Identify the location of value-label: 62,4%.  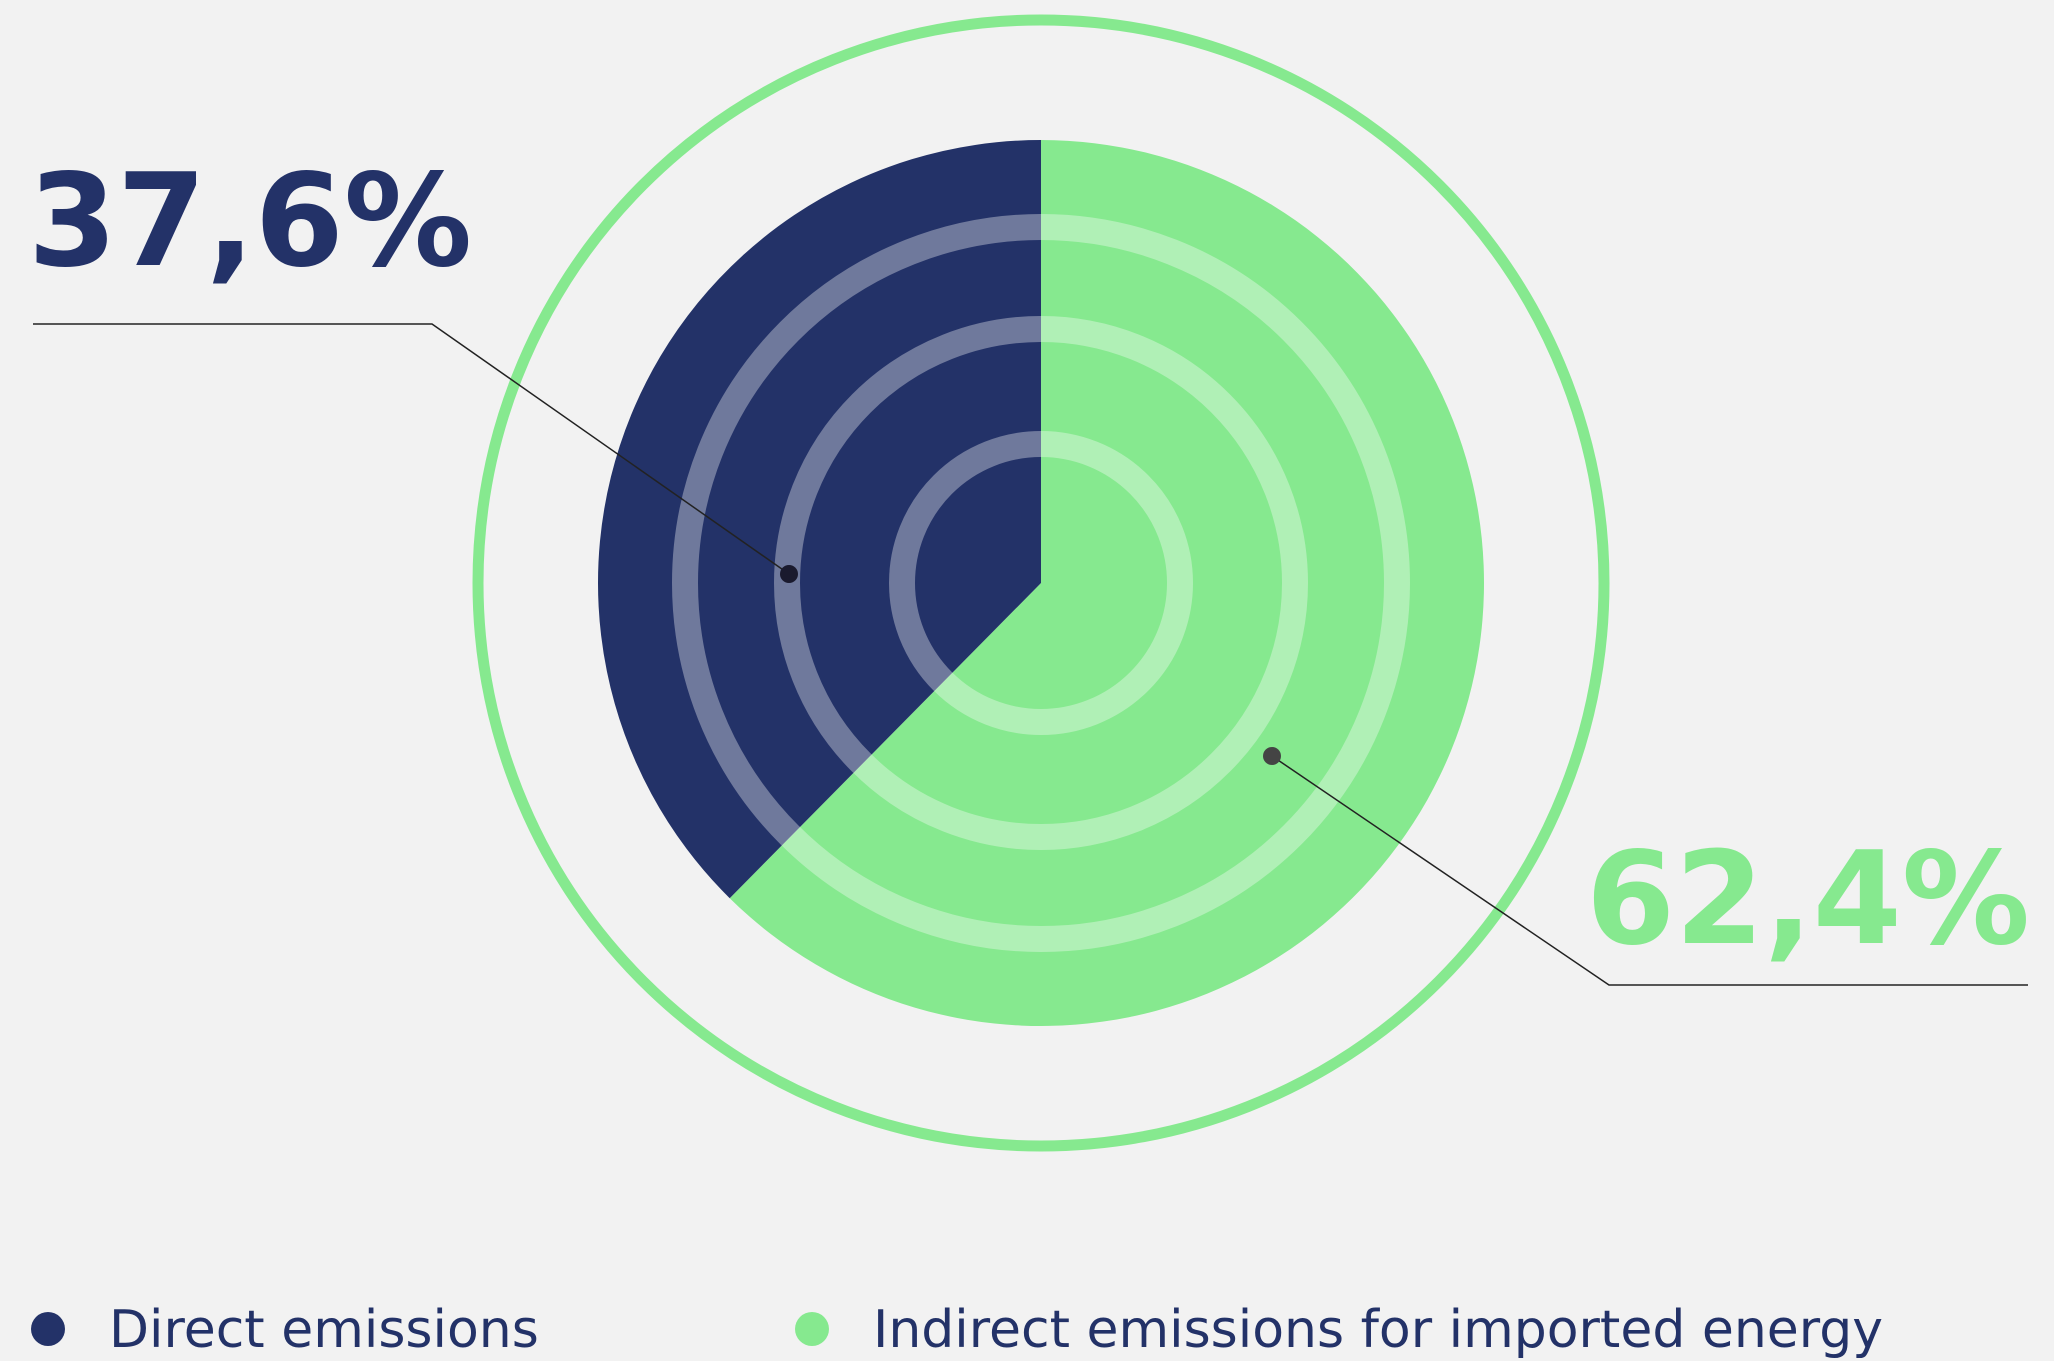
(1808, 899).